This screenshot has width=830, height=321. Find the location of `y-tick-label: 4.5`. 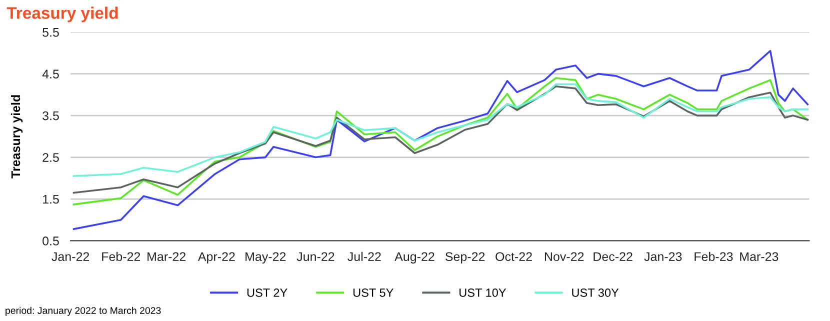

y-tick-label: 4.5 is located at coordinates (50, 74).